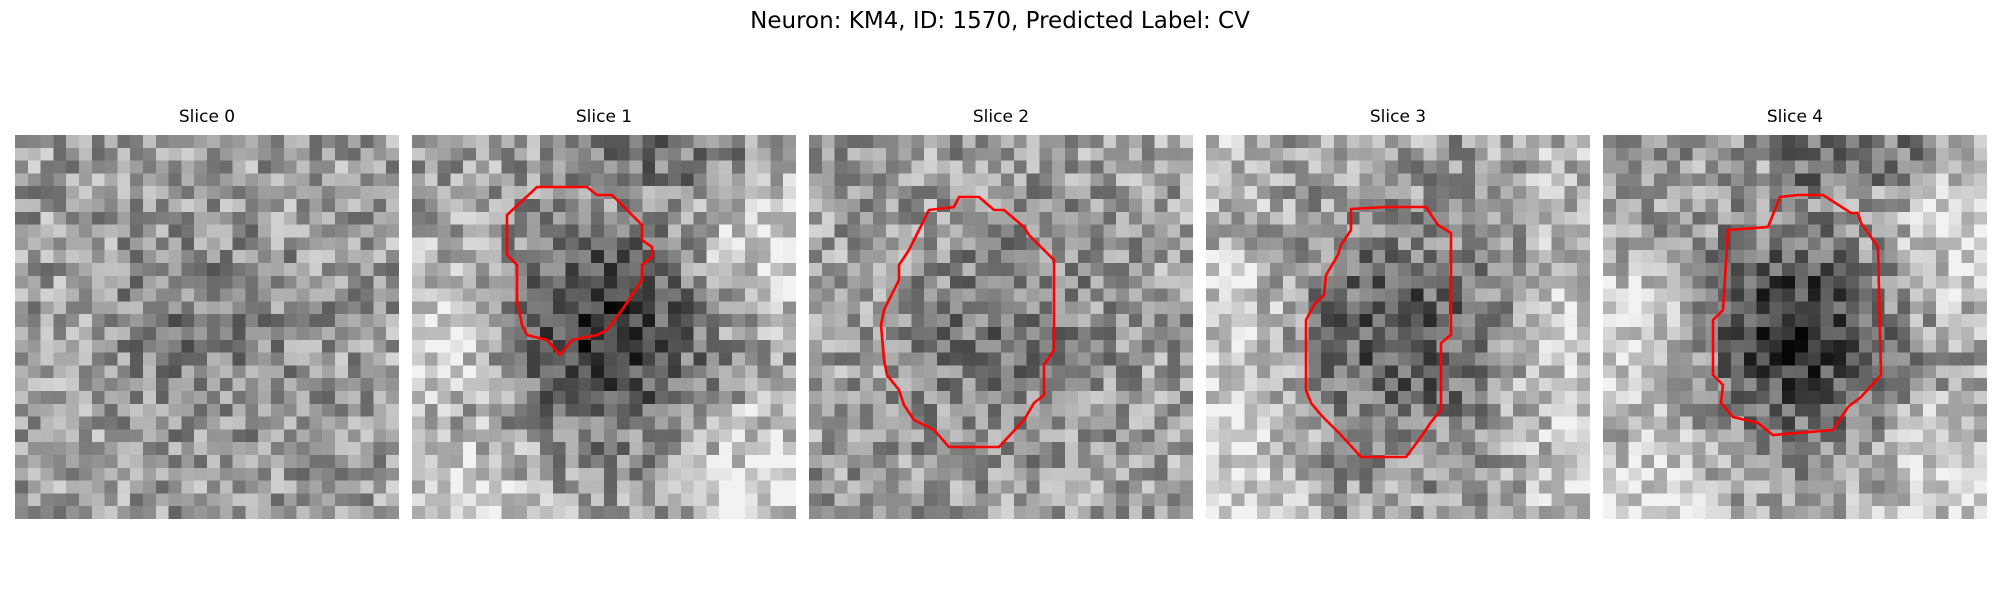 The height and width of the screenshot is (600, 2000). I want to click on slice-title: Slice 2, so click(1001, 117).